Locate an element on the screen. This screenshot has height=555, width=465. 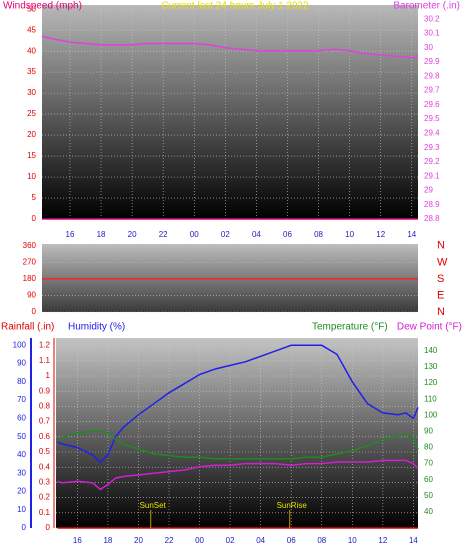
y-tick-label: 10 is located at coordinates (31, 176).